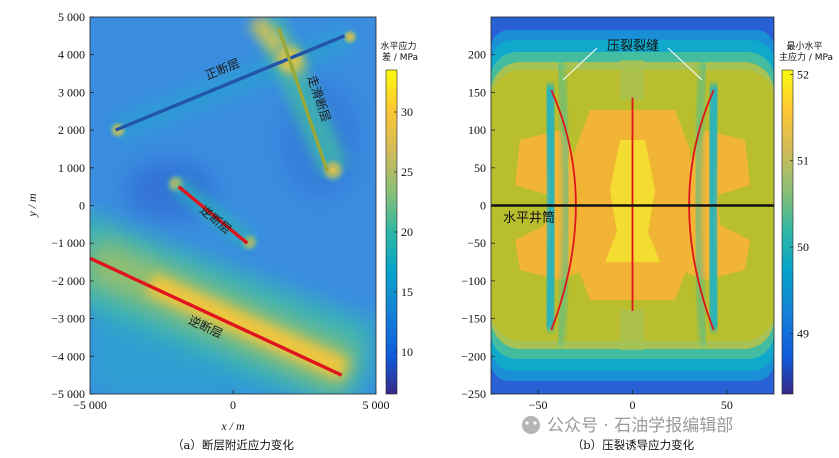  Describe the element at coordinates (476, 243) in the screenshot. I see `y-tick-label-b: −50` at that location.